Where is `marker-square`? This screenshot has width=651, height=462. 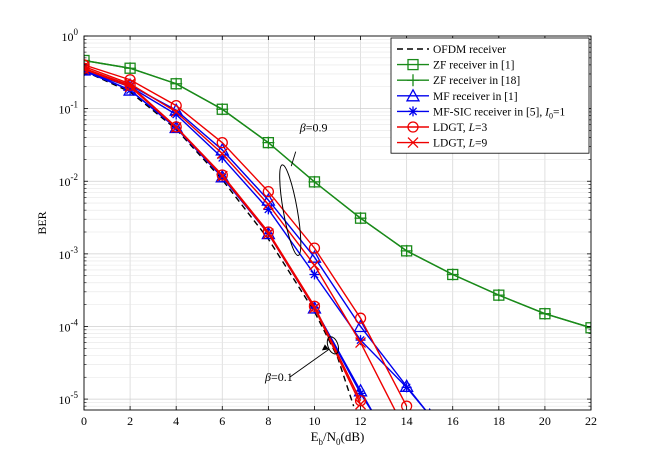
marker-square is located at coordinates (413, 64).